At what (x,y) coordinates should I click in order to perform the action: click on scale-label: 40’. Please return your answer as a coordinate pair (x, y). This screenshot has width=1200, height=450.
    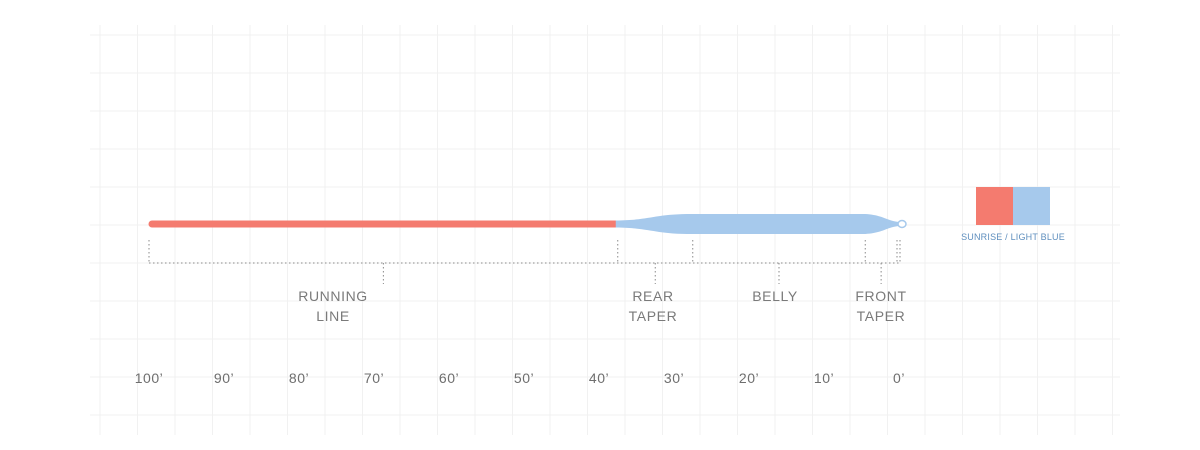
    Looking at the image, I should click on (599, 378).